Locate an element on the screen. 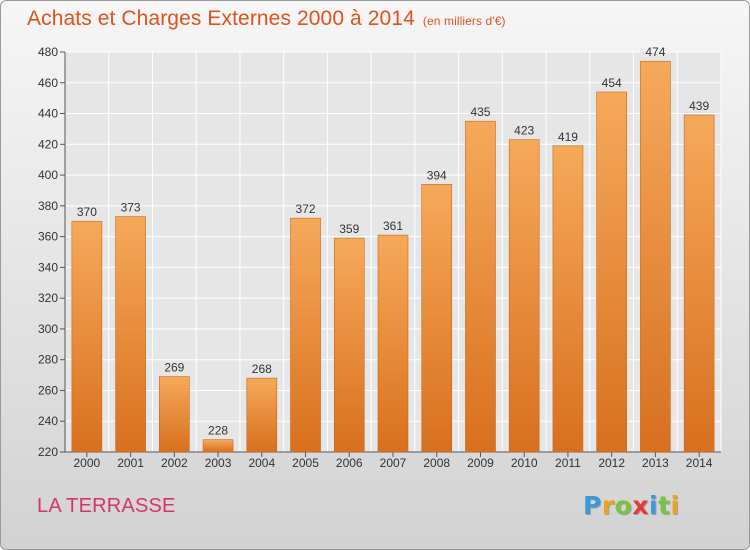 The image size is (750, 550). bar-value-label: 454 is located at coordinates (612, 83).